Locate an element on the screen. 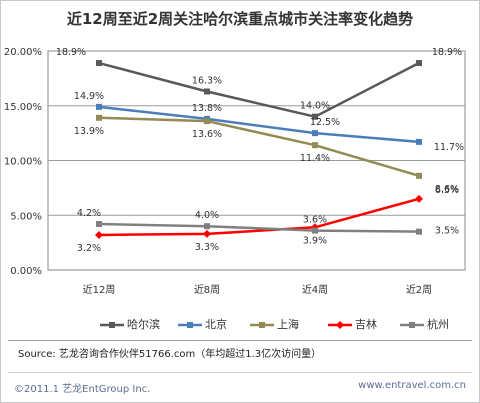  source-note: Source: 艺龙咨询合作伙伴51766.com（年均超过1.3亿次访问量） is located at coordinates (170, 354).